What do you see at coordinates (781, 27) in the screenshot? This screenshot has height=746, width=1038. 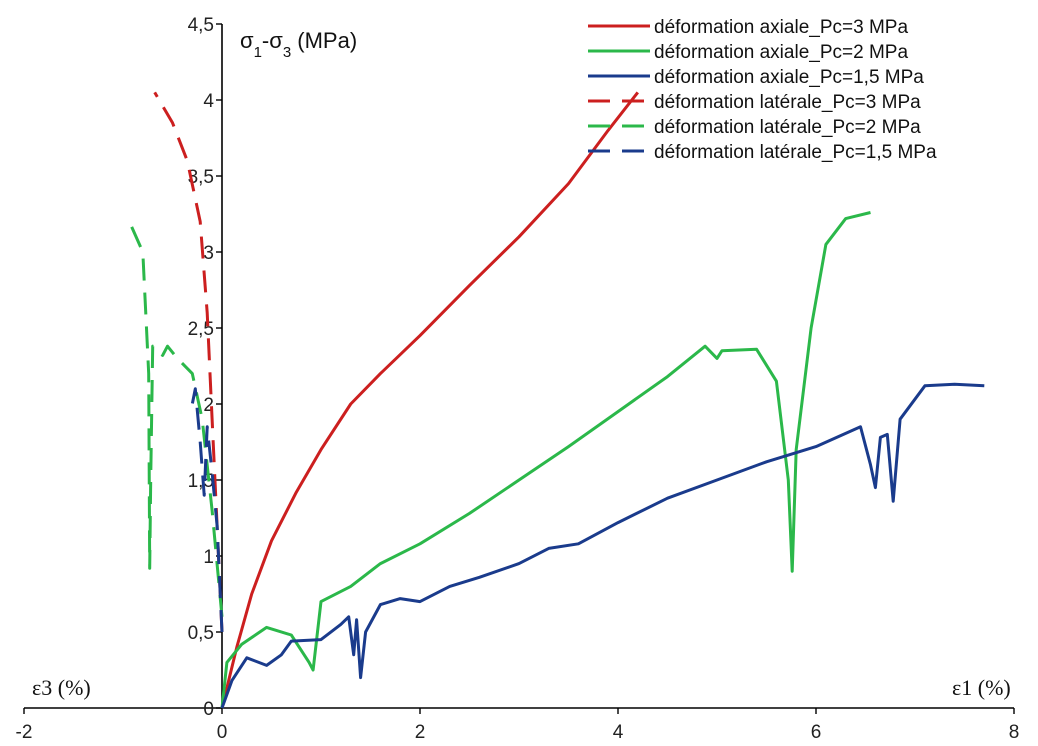 I see `legend-label-1: déformation axiale_Pc=3 MPa` at bounding box center [781, 27].